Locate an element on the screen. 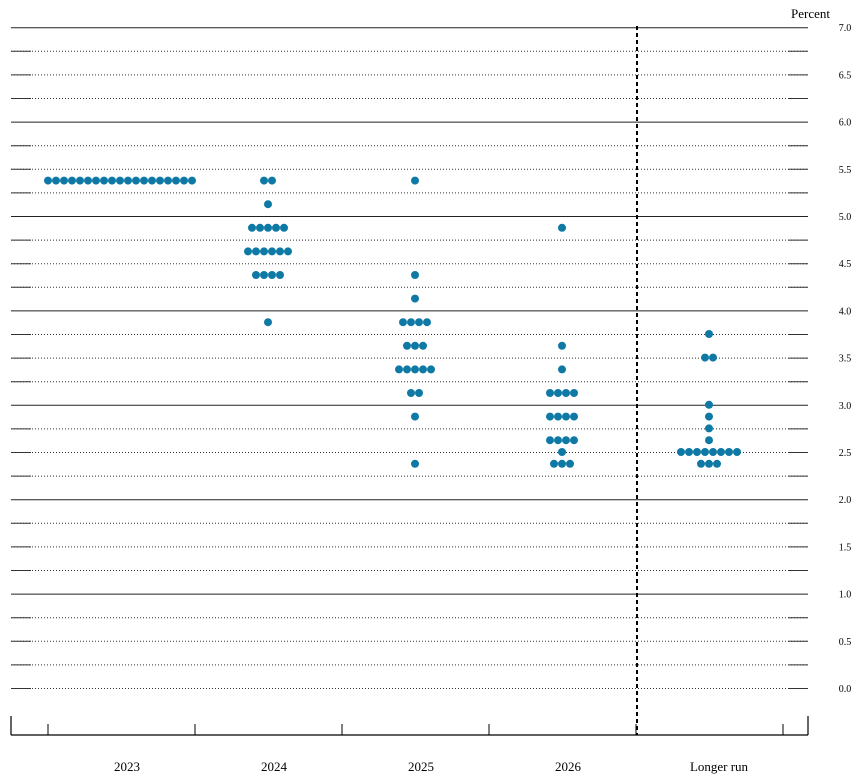  y-tick-label: 6.5 is located at coordinates (845, 75).